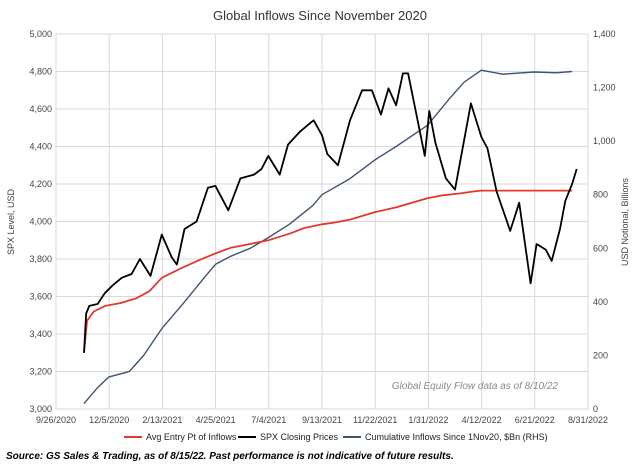 The width and height of the screenshot is (641, 471). What do you see at coordinates (40, 34) in the screenshot?
I see `y-left-tick-label: 5,000` at bounding box center [40, 34].